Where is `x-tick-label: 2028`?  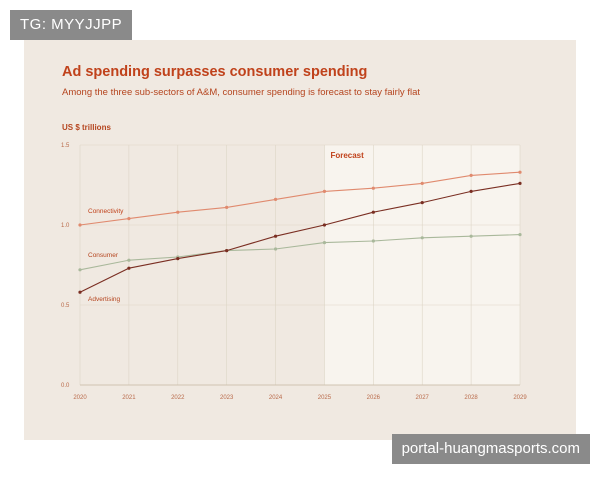
x-tick-label: 2028 is located at coordinates (471, 398).